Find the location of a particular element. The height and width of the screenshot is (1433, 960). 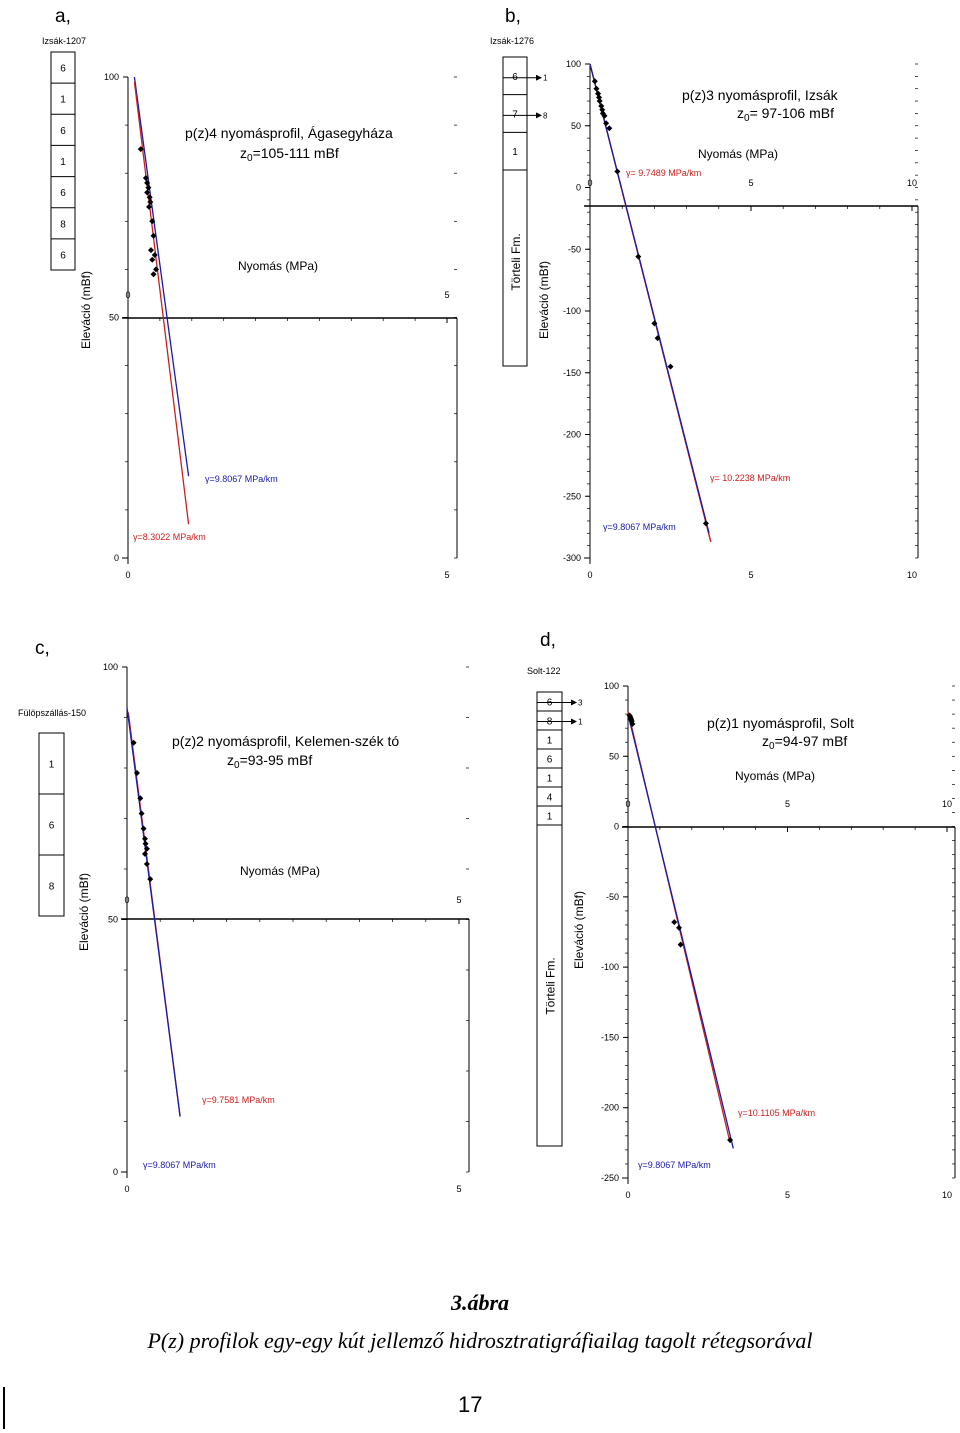

chart-title: p(z)1 nyomásprofil, Solt is located at coordinates (780, 723).